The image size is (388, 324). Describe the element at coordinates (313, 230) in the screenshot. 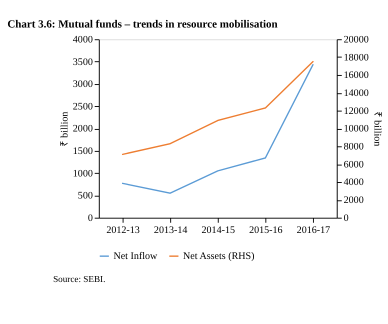

I see `x-tick-label: 2016-17` at that location.